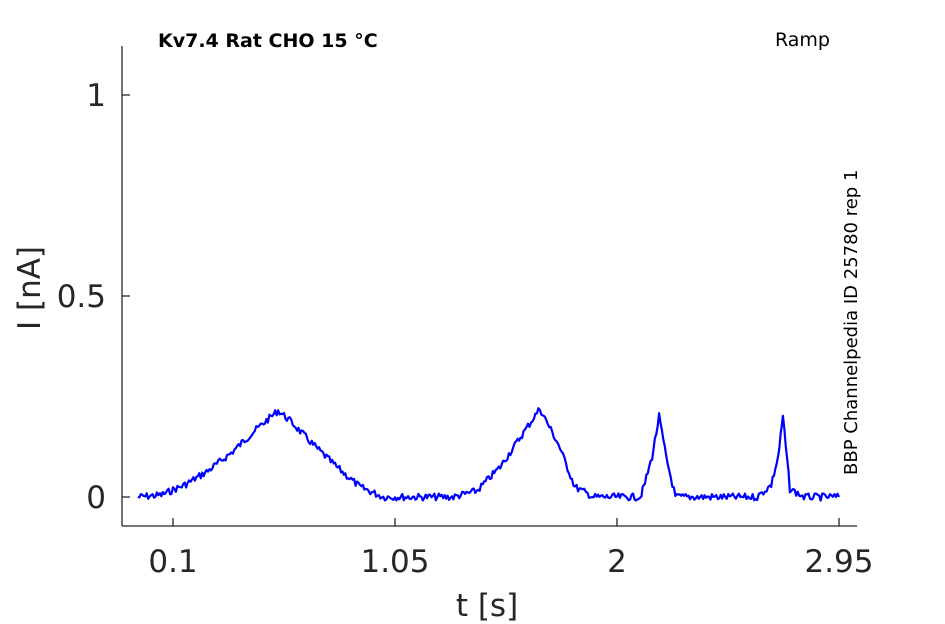 This screenshot has height=624, width=945. What do you see at coordinates (96, 96) in the screenshot?
I see `y-tick-label: 1` at bounding box center [96, 96].